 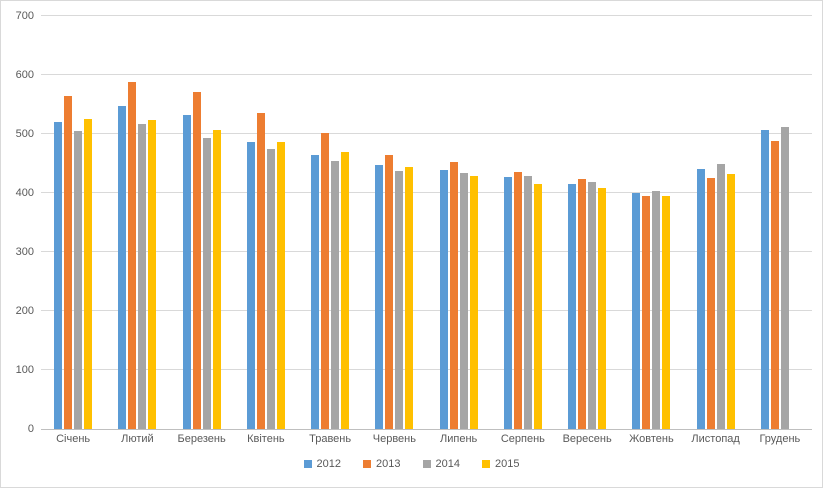 I want to click on bar-2012-Лютий, so click(x=122, y=267).